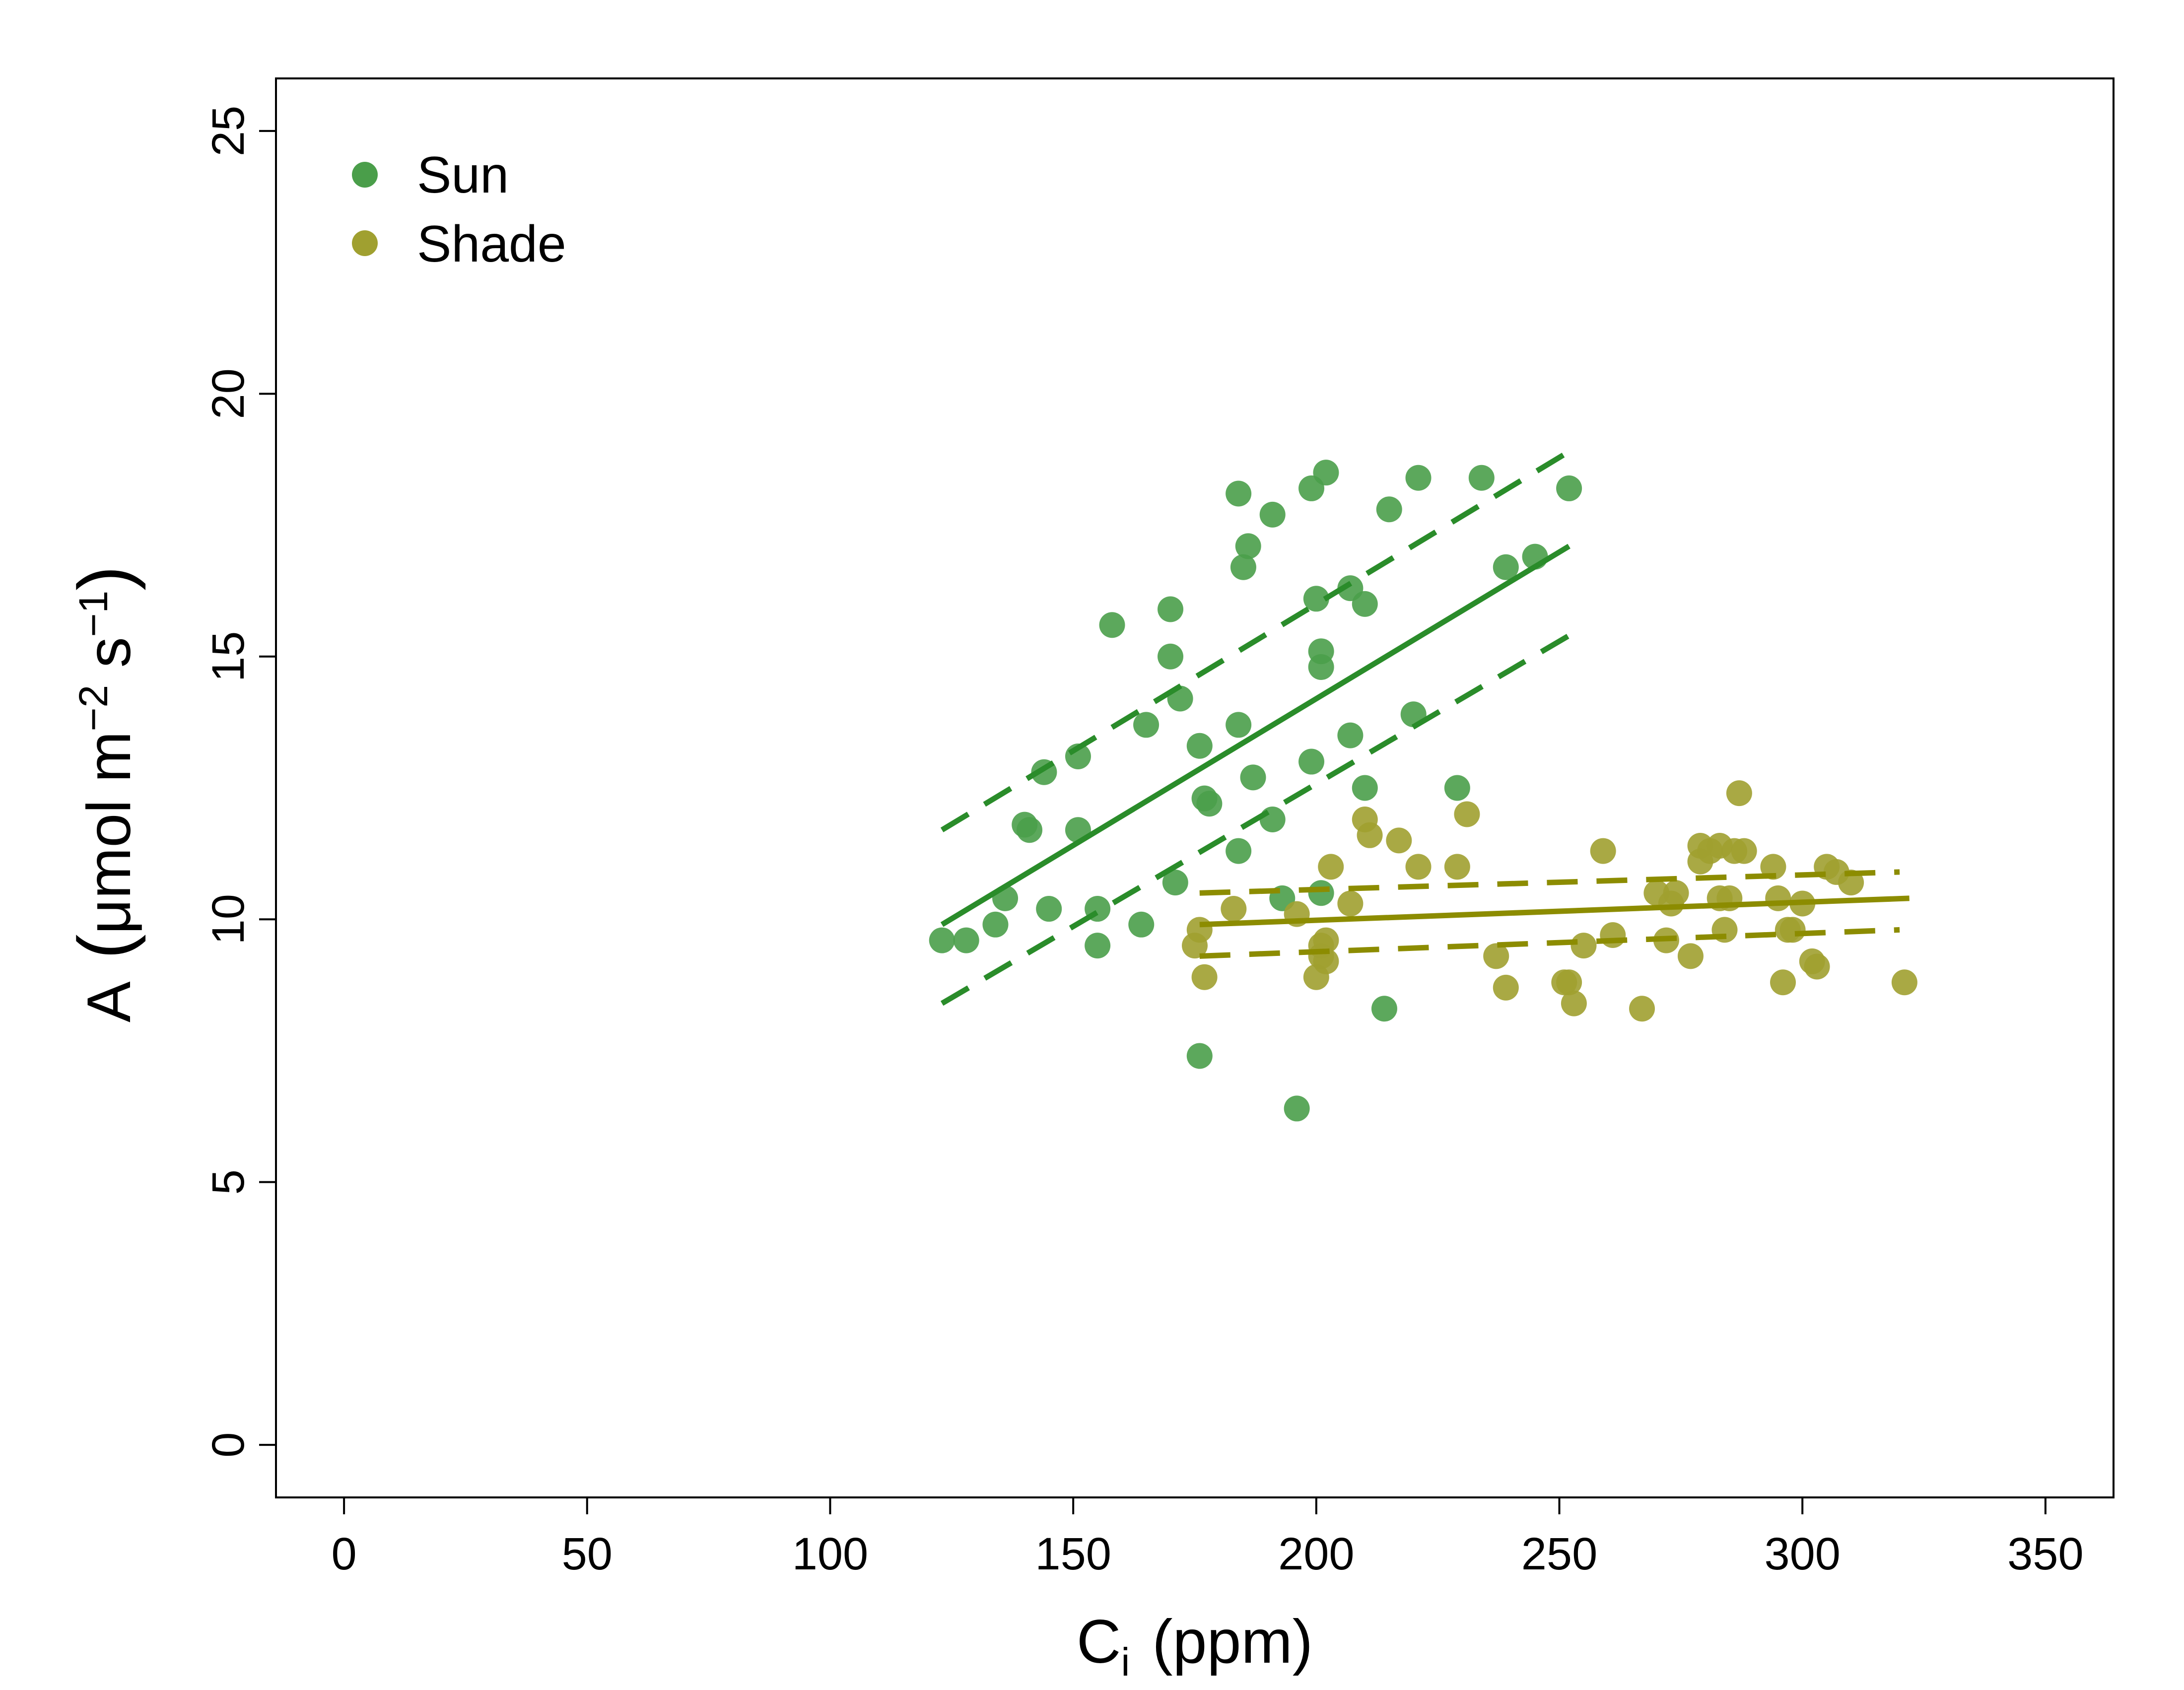  Describe the element at coordinates (344, 1554) in the screenshot. I see `x-tick-label: 0` at that location.